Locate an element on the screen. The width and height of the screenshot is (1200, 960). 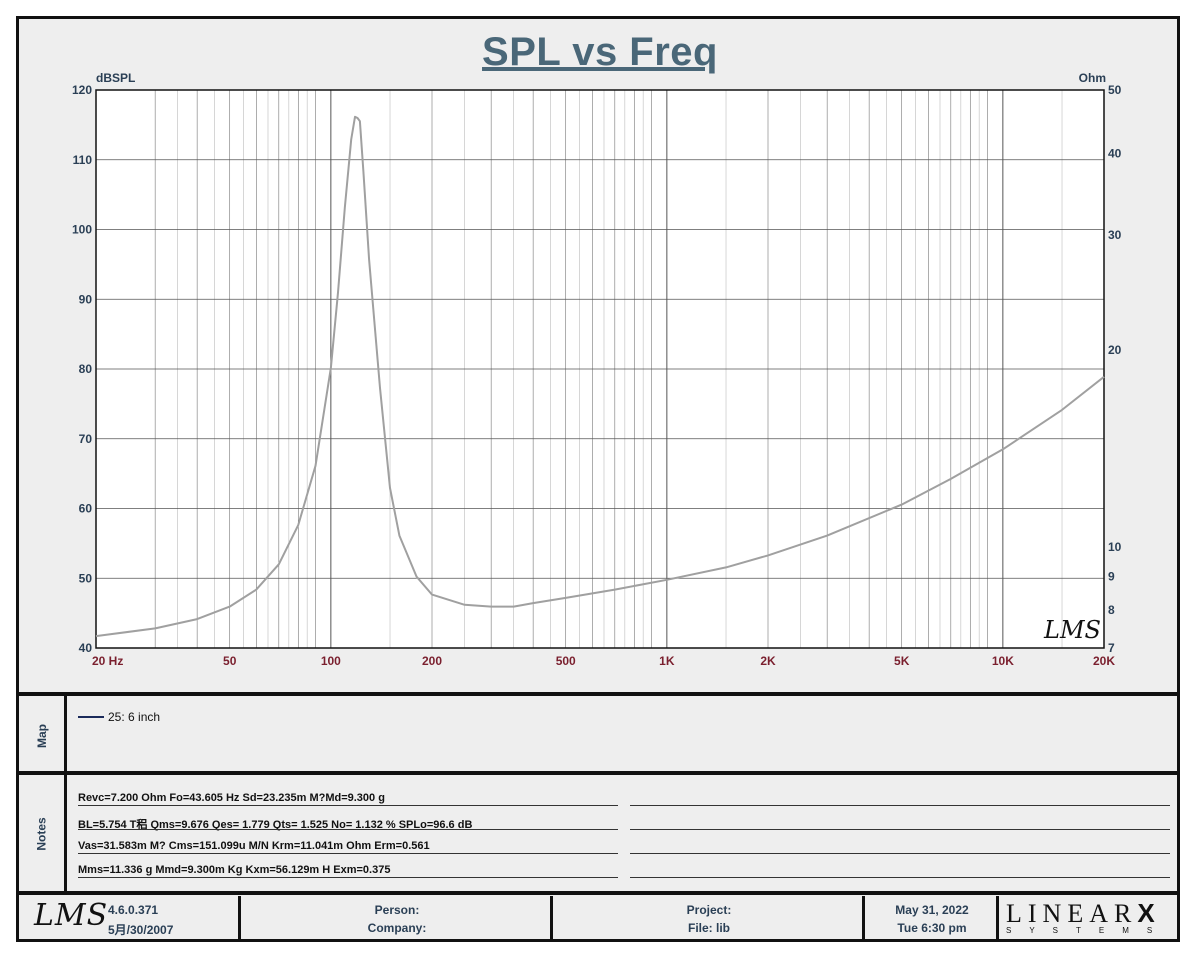
y-left-tick-label: 50 is located at coordinates (86, 578).